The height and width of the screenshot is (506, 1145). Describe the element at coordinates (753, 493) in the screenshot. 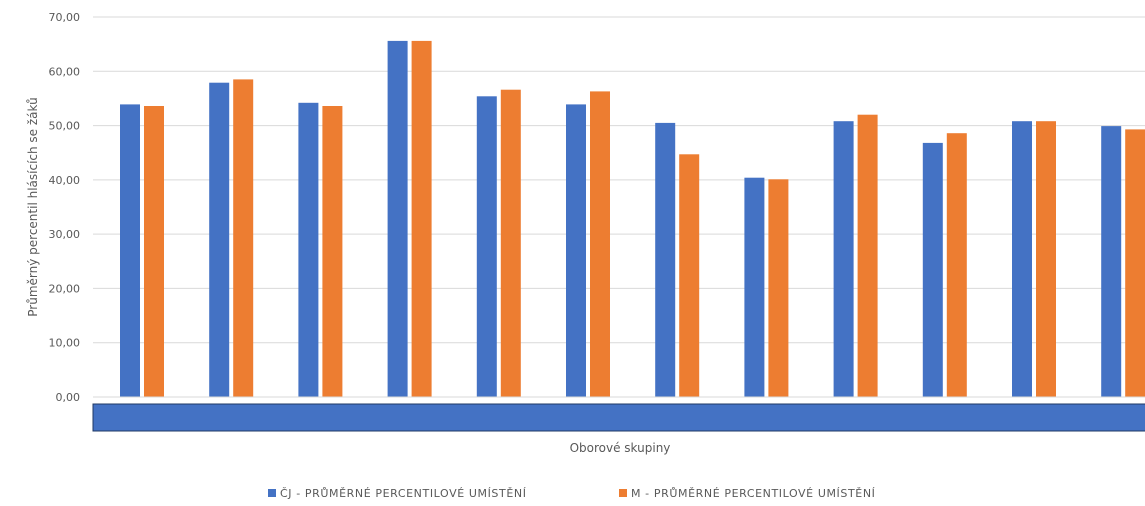

I see `legend-label-m: M - PRŮMĚRNÉ PERCENTILOVÉ UMÍSTĚNÍ` at that location.